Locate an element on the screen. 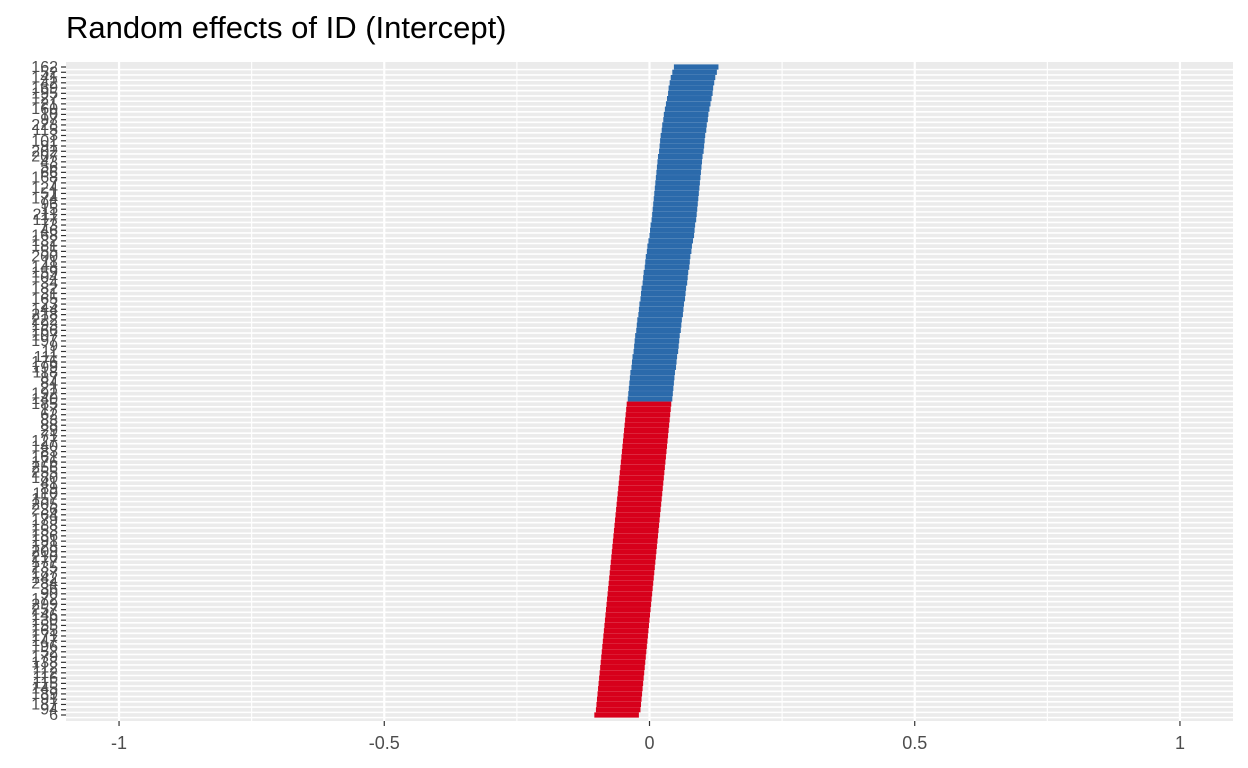  y-tick-label: 7 is located at coordinates (53, 183).